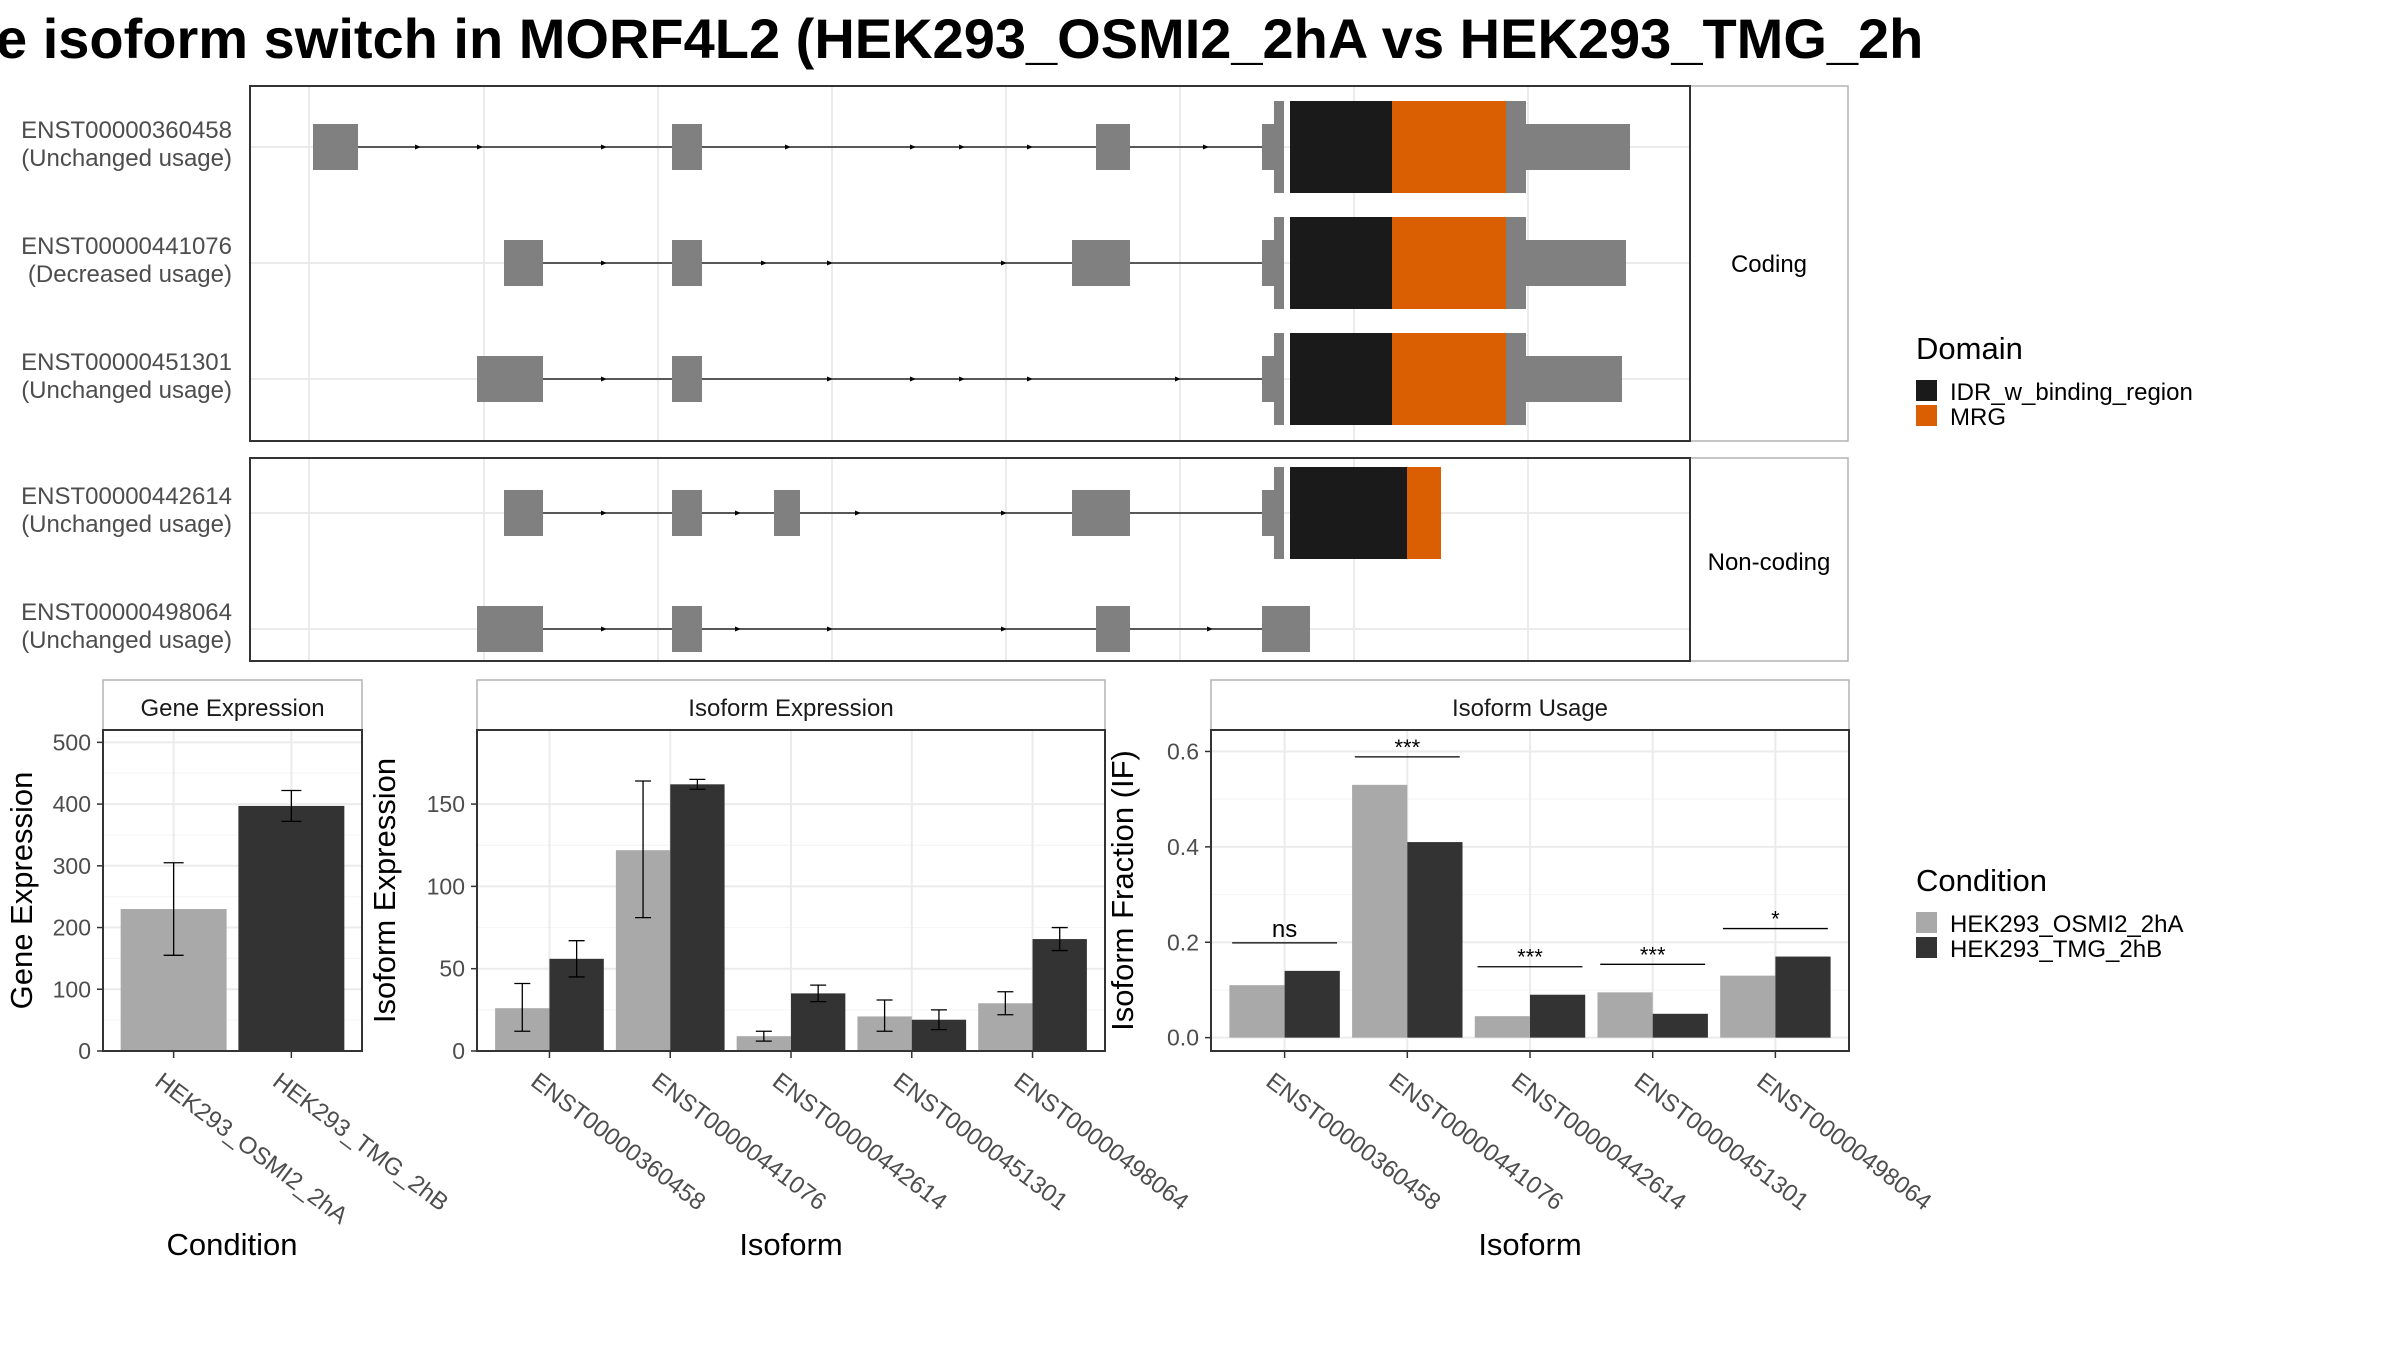  What do you see at coordinates (1926, 390) in the screenshot?
I see `domain-legend-key-idr` at bounding box center [1926, 390].